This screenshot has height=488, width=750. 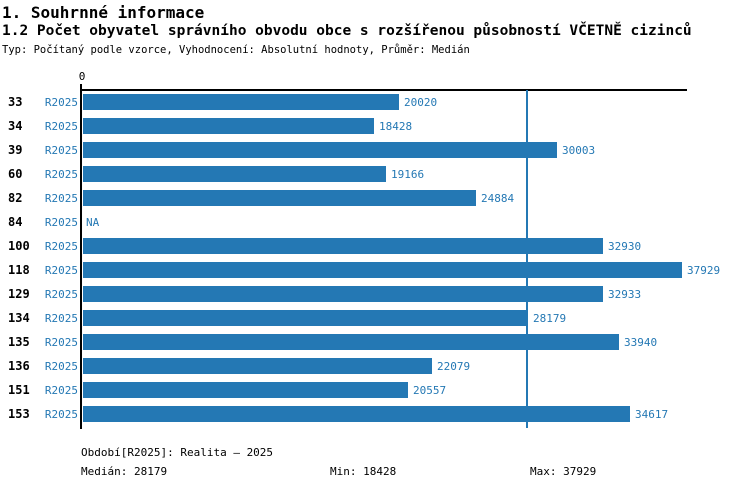 I want to click on axis-zero-tick-label: 0, so click(x=82, y=76).